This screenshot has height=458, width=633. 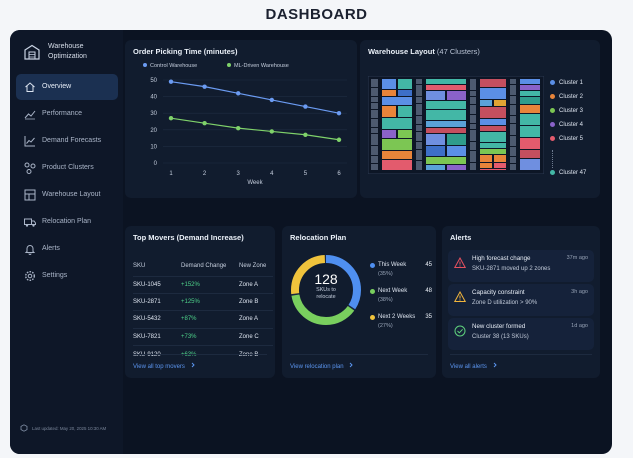 What do you see at coordinates (501, 258) in the screenshot?
I see `alert-title: High forecast change` at bounding box center [501, 258].